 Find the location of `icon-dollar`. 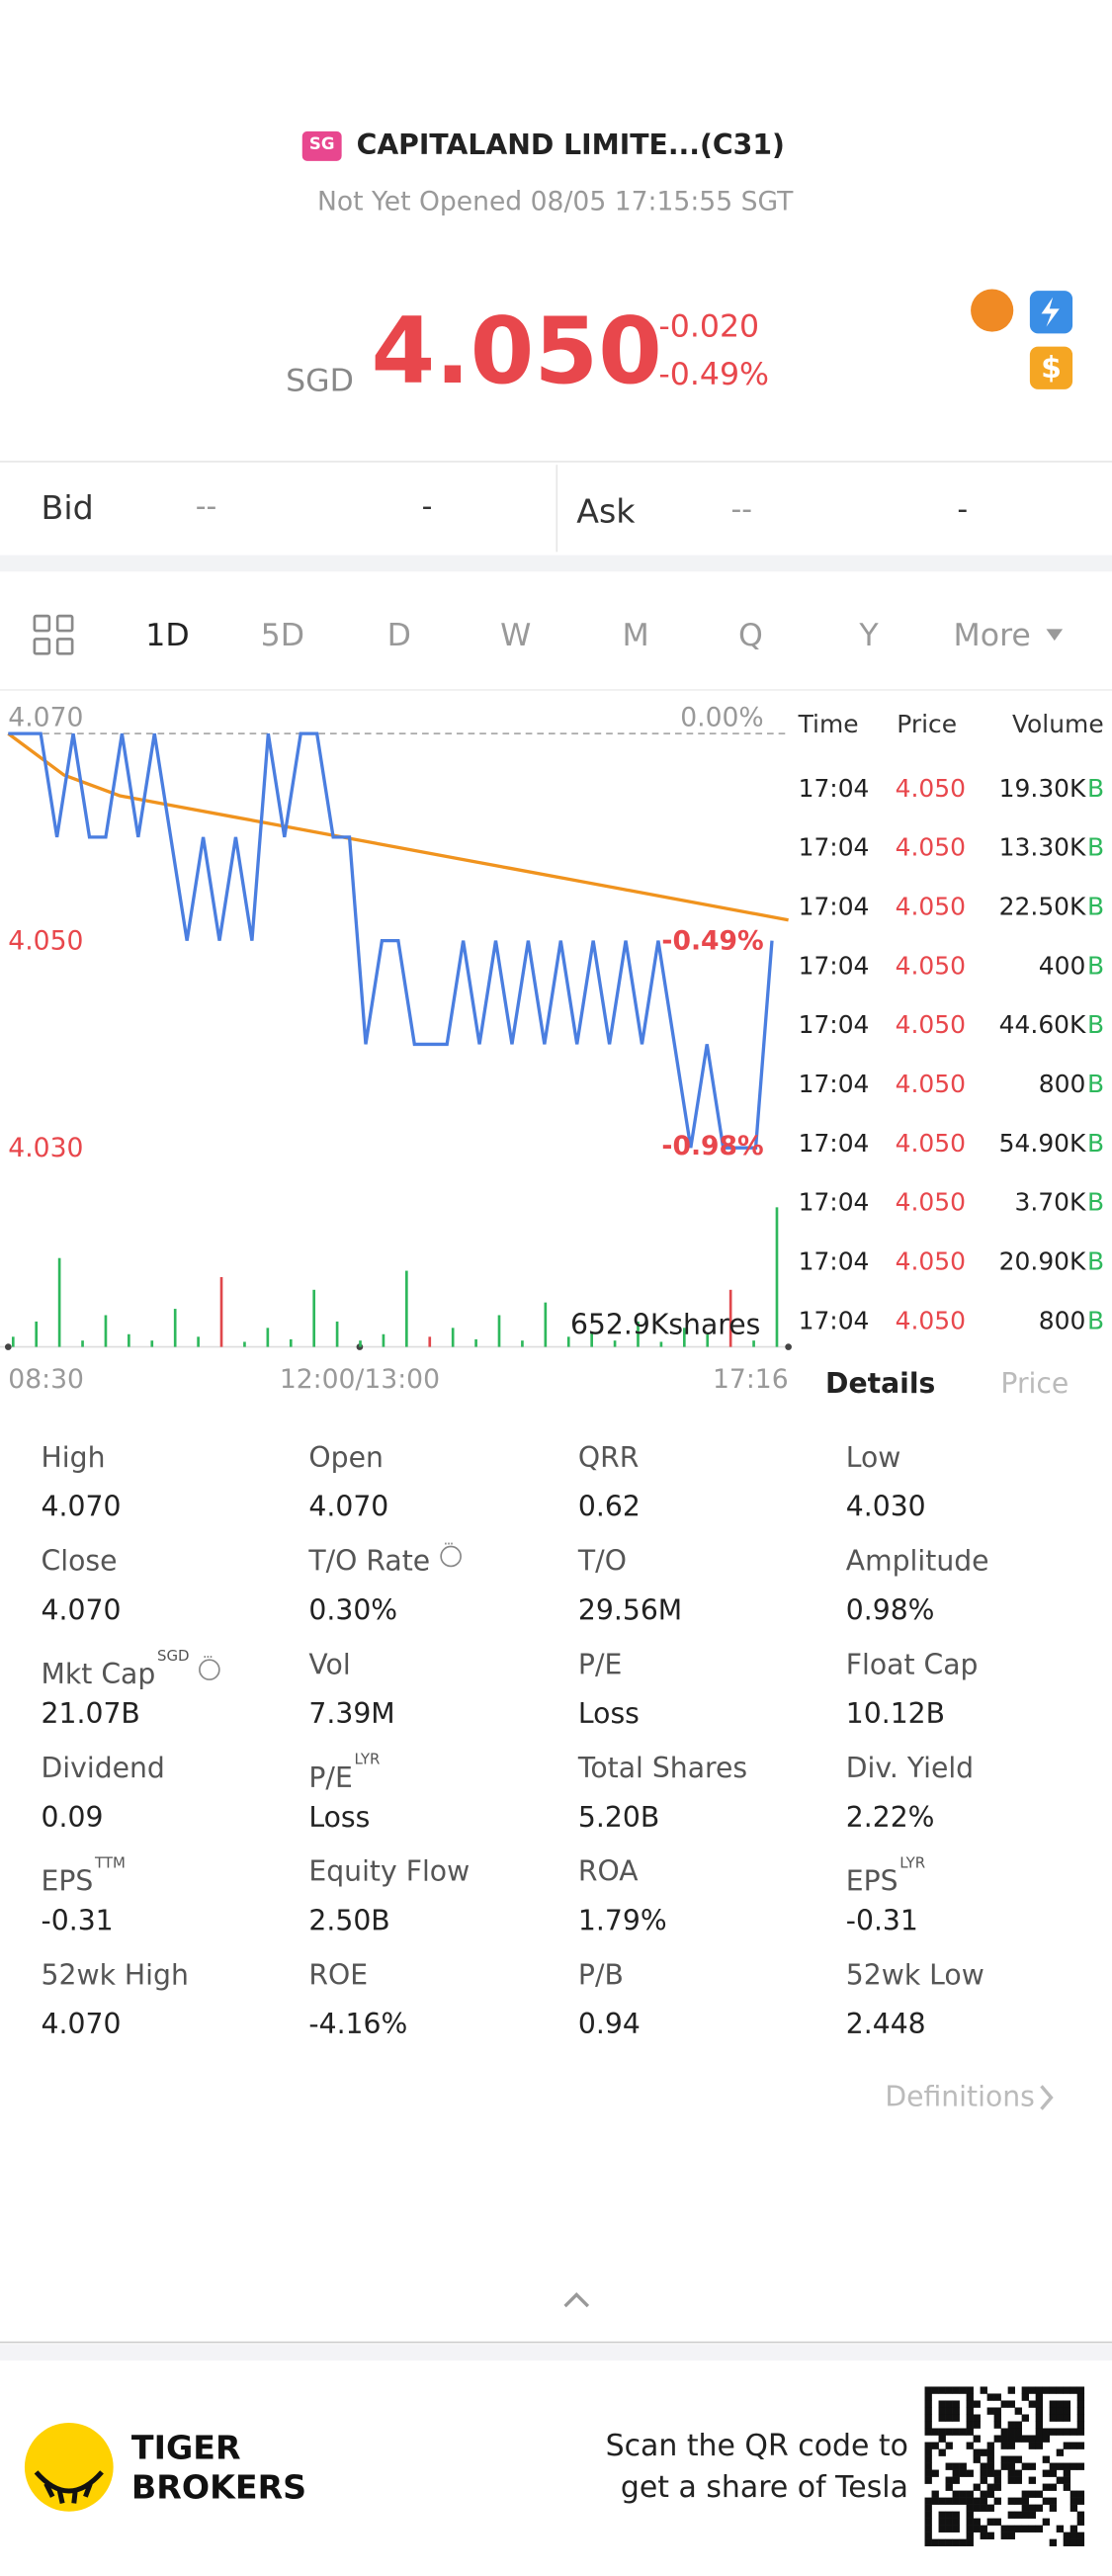

icon-dollar is located at coordinates (1051, 367).